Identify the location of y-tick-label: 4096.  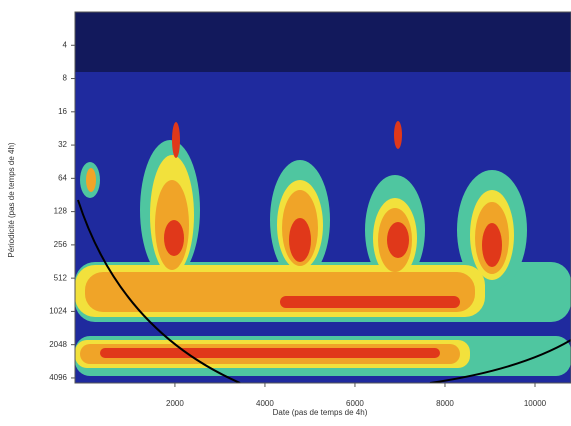
(58, 377).